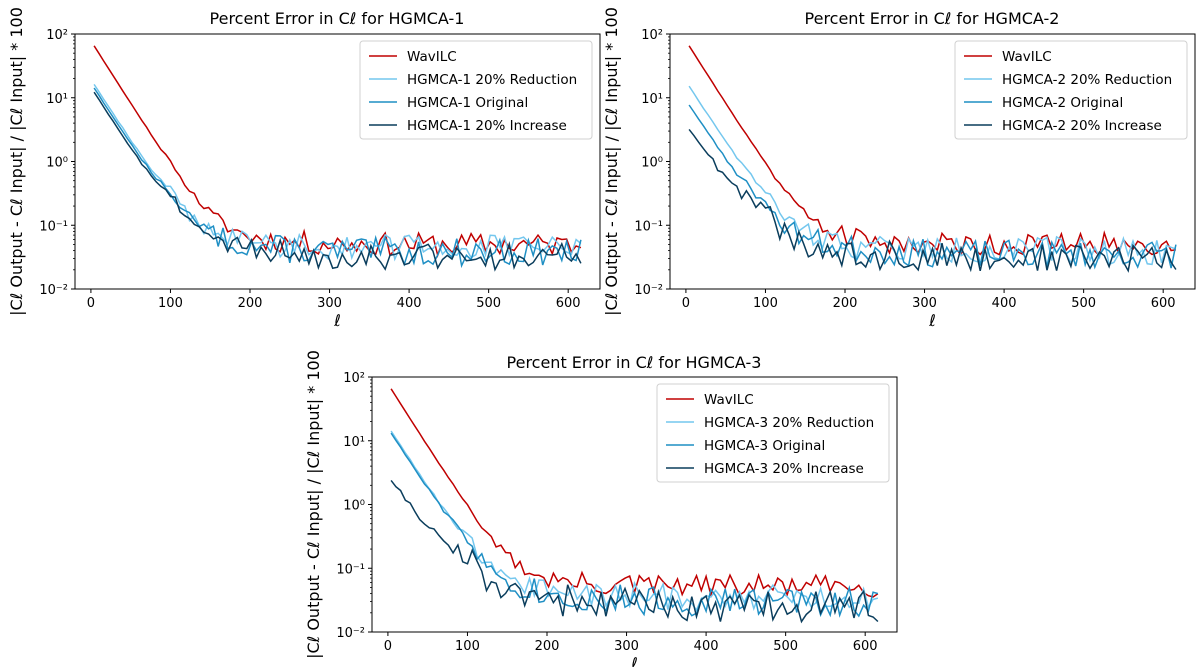  I want to click on legend-entry: HGMCA-1 20% Increase, so click(487, 126).